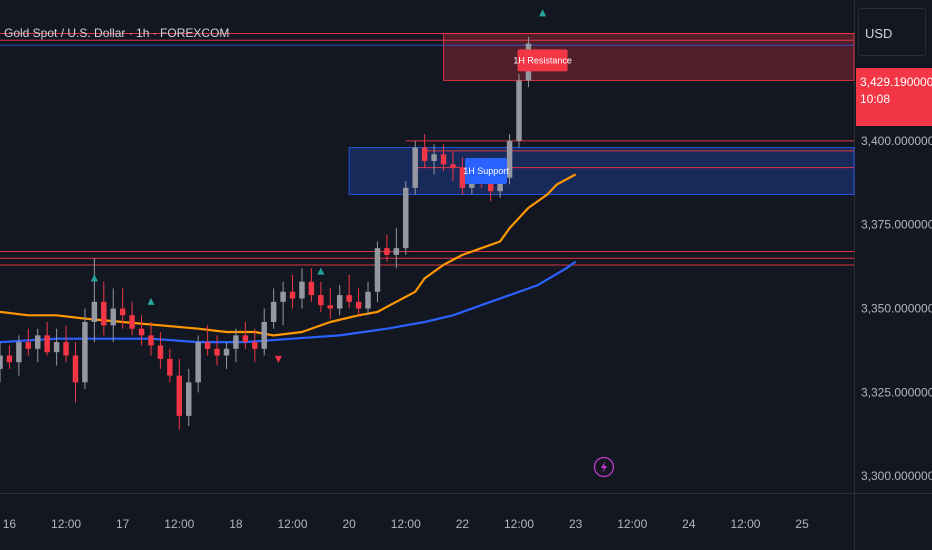 This screenshot has height=550, width=932. Describe the element at coordinates (802, 524) in the screenshot. I see `time-axis-label: 25` at that location.